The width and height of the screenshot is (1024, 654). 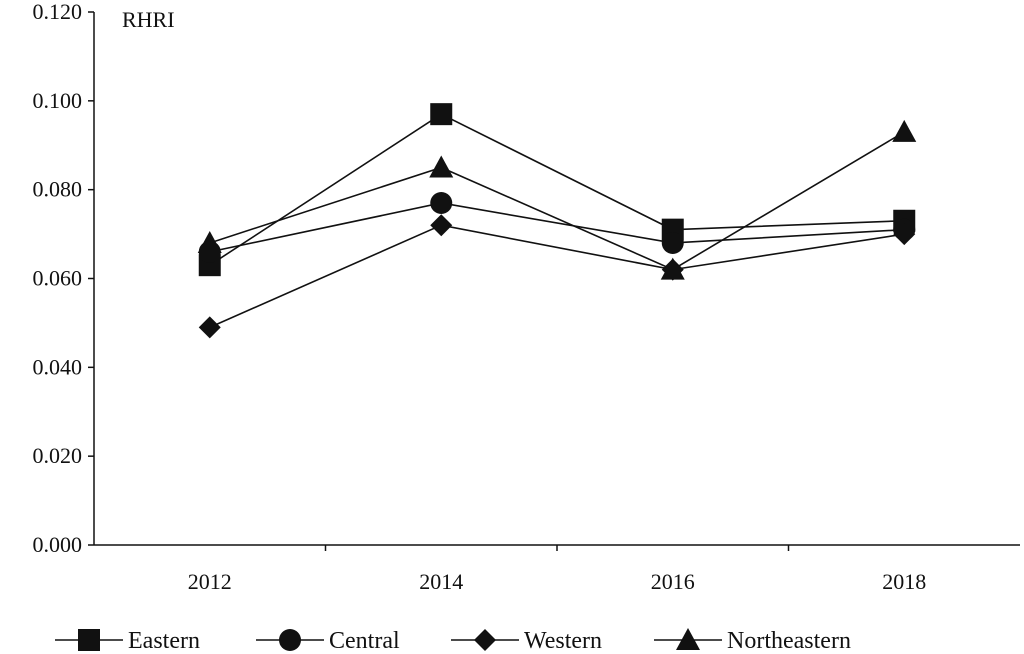 I want to click on y-axis-title: RHRI, so click(x=148, y=19).